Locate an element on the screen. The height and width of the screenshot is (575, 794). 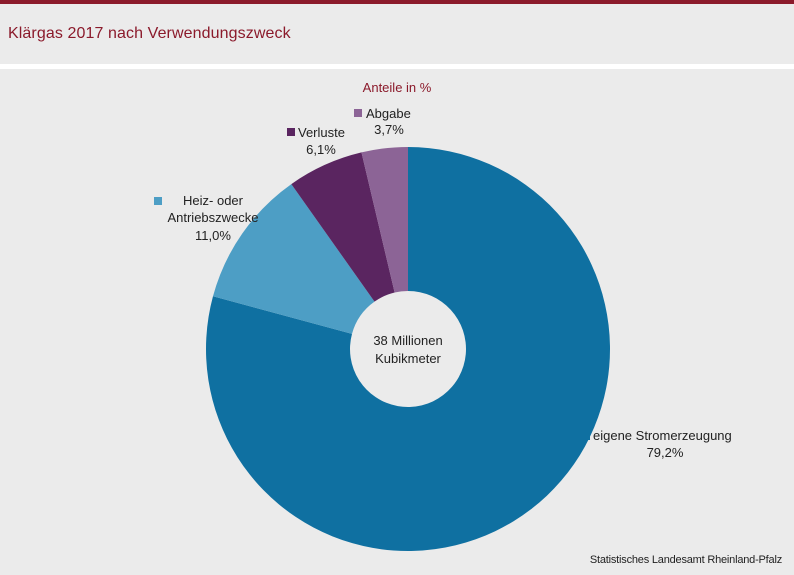
slice-label: eigene Stromerzeugung is located at coordinates (662, 435).